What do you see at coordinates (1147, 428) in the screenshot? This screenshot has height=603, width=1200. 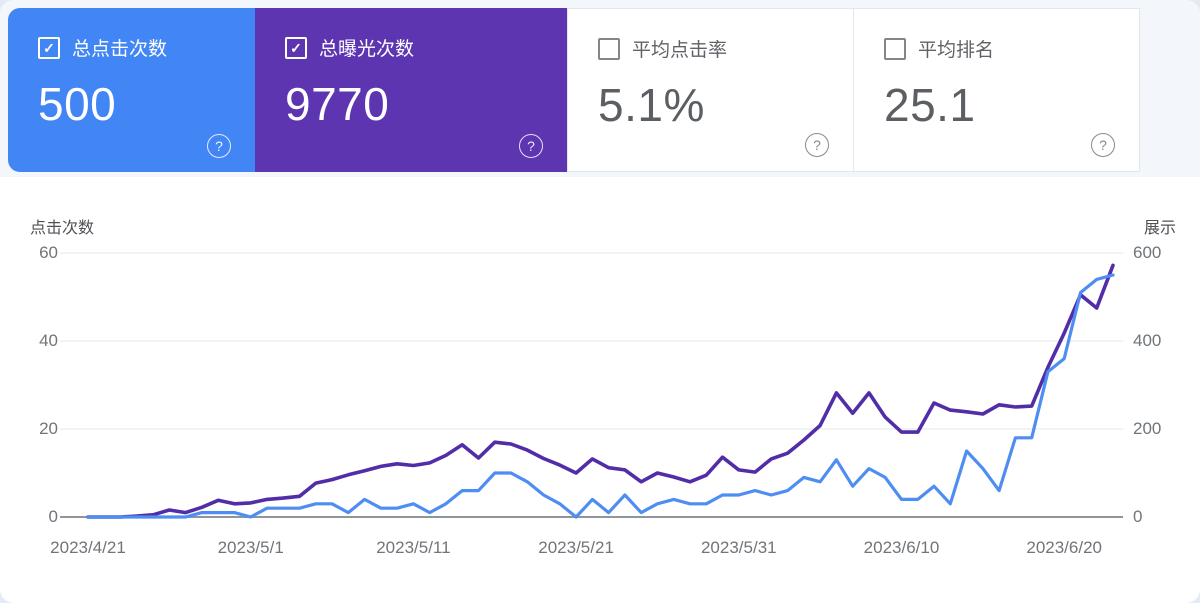 I see `right-axis-tick-label: 200` at bounding box center [1147, 428].